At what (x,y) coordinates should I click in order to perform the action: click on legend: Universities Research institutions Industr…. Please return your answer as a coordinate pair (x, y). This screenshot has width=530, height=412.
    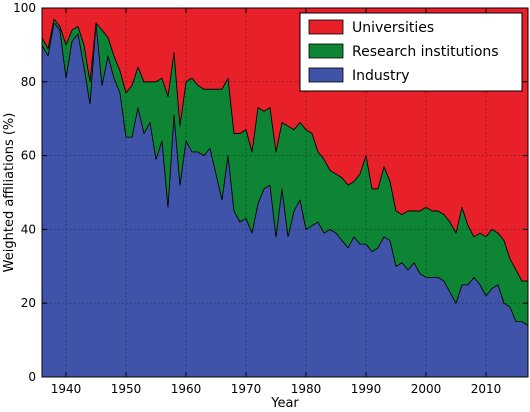
    Looking at the image, I should click on (411, 52).